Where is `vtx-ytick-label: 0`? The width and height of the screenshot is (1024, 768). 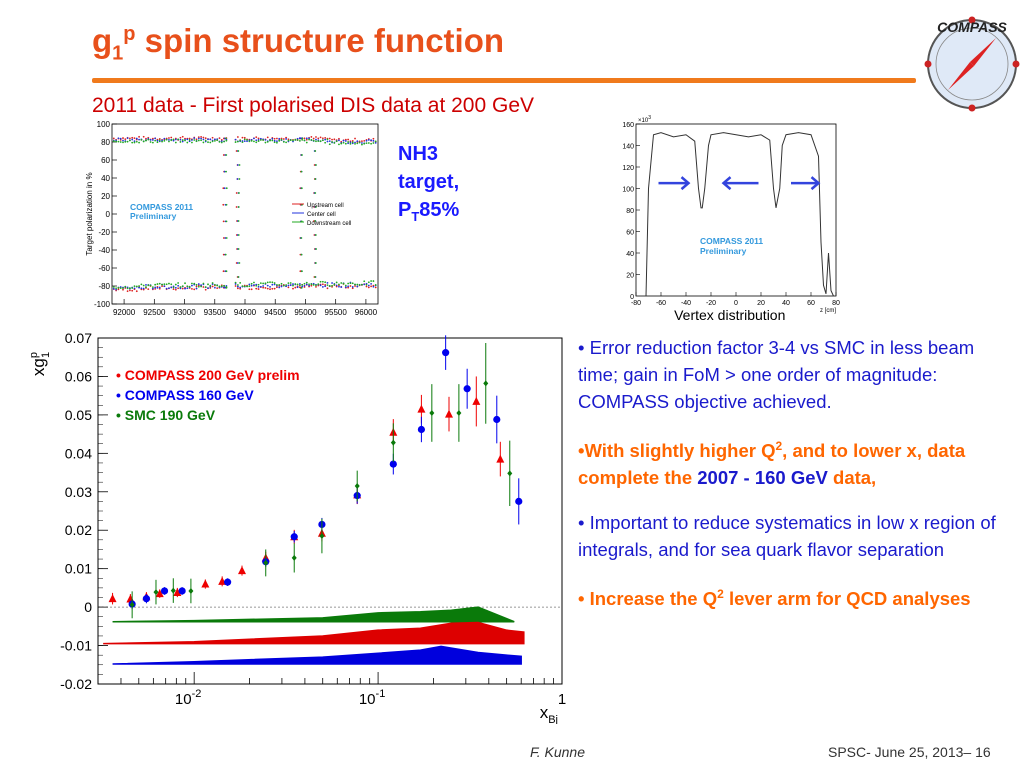
vtx-ytick-label: 0 is located at coordinates (632, 297).